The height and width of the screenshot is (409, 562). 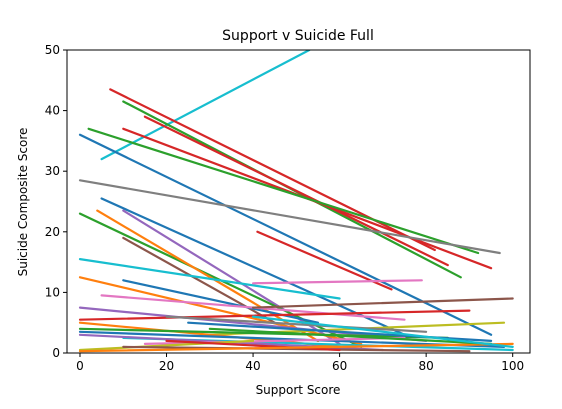 I want to click on y-tick-label: 40, so click(x=52, y=111).